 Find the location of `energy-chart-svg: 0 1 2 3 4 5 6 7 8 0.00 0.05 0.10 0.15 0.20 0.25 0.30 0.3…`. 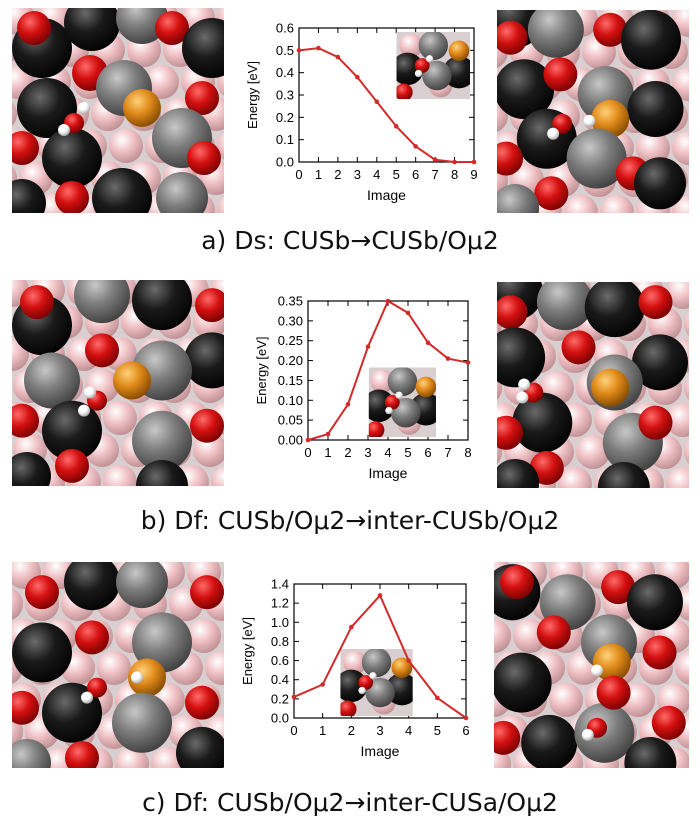

energy-chart-svg: 0 1 2 3 4 5 6 7 8 0.00 0.05 0.10 0.15 0.20 0.25 0.30 0.3… is located at coordinates (363, 388).